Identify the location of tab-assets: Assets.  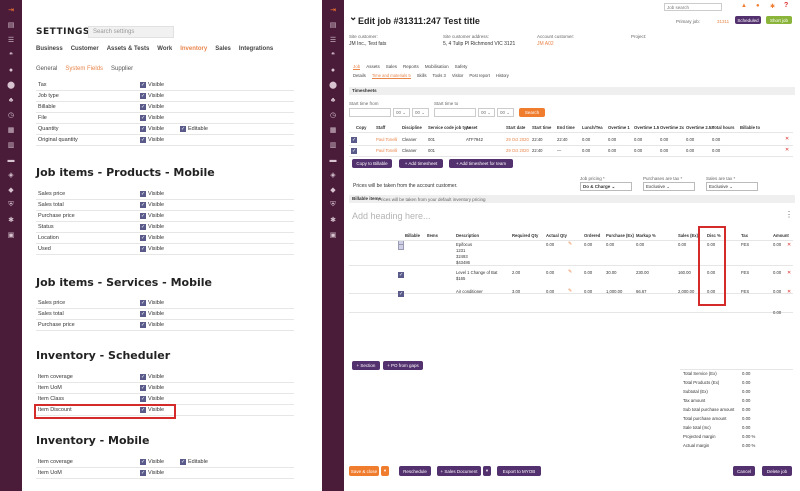
(373, 66).